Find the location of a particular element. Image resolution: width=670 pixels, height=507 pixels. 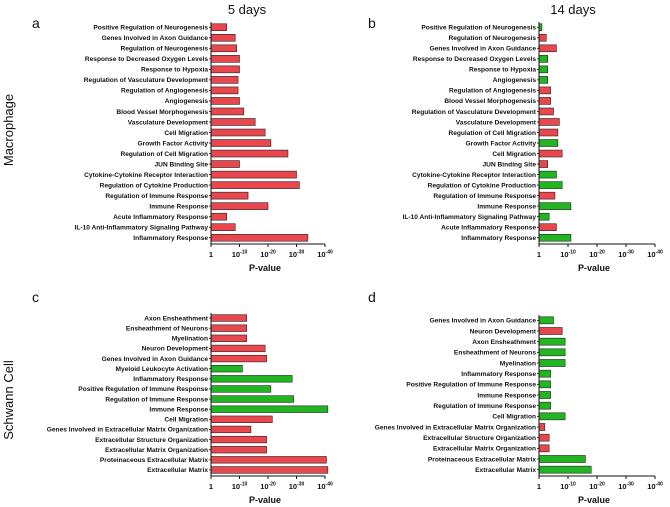

column-title-5-days: 5 days is located at coordinates (247, 9).